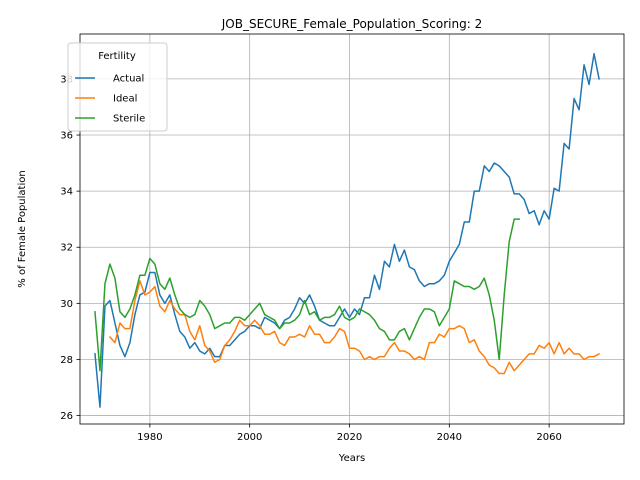 This screenshot has height=480, width=640. Describe the element at coordinates (66, 79) in the screenshot. I see `y-tick-label: 38` at that location.